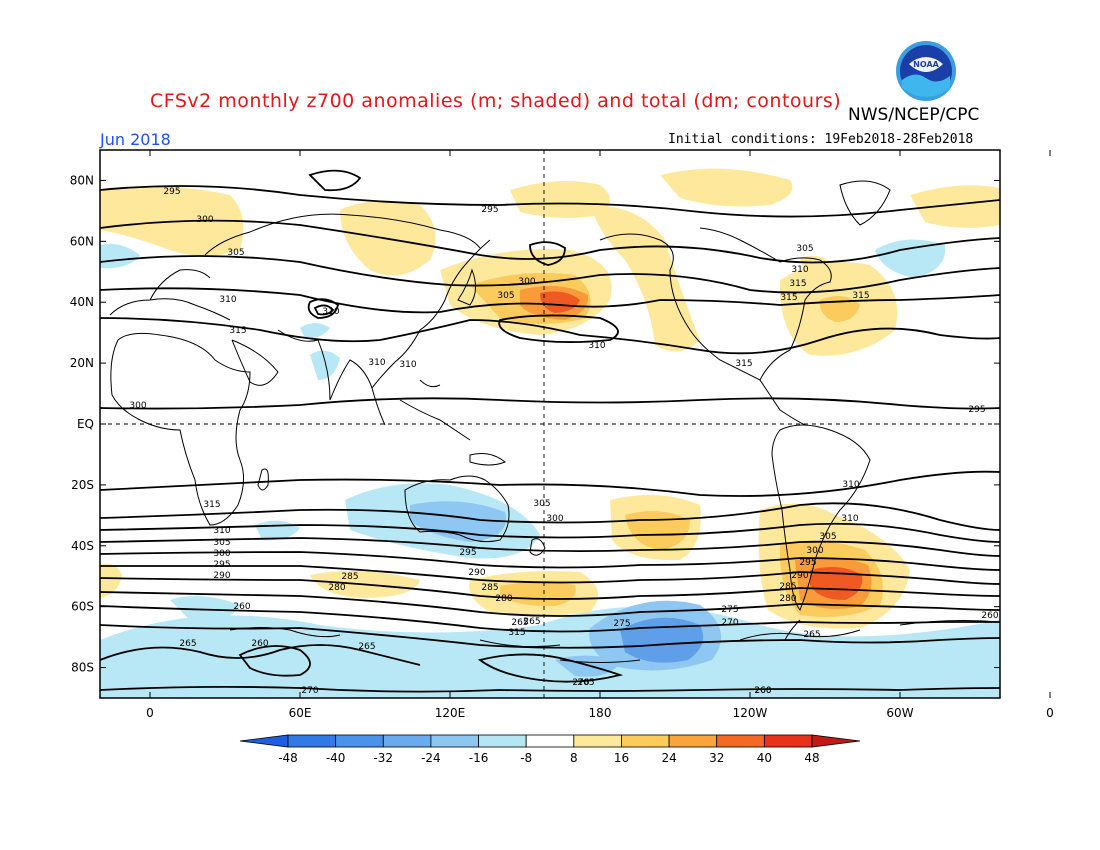 Image resolution: width=1100 pixels, height=850 pixels. I want to click on neg-anomaly-europe, so click(120, 256).